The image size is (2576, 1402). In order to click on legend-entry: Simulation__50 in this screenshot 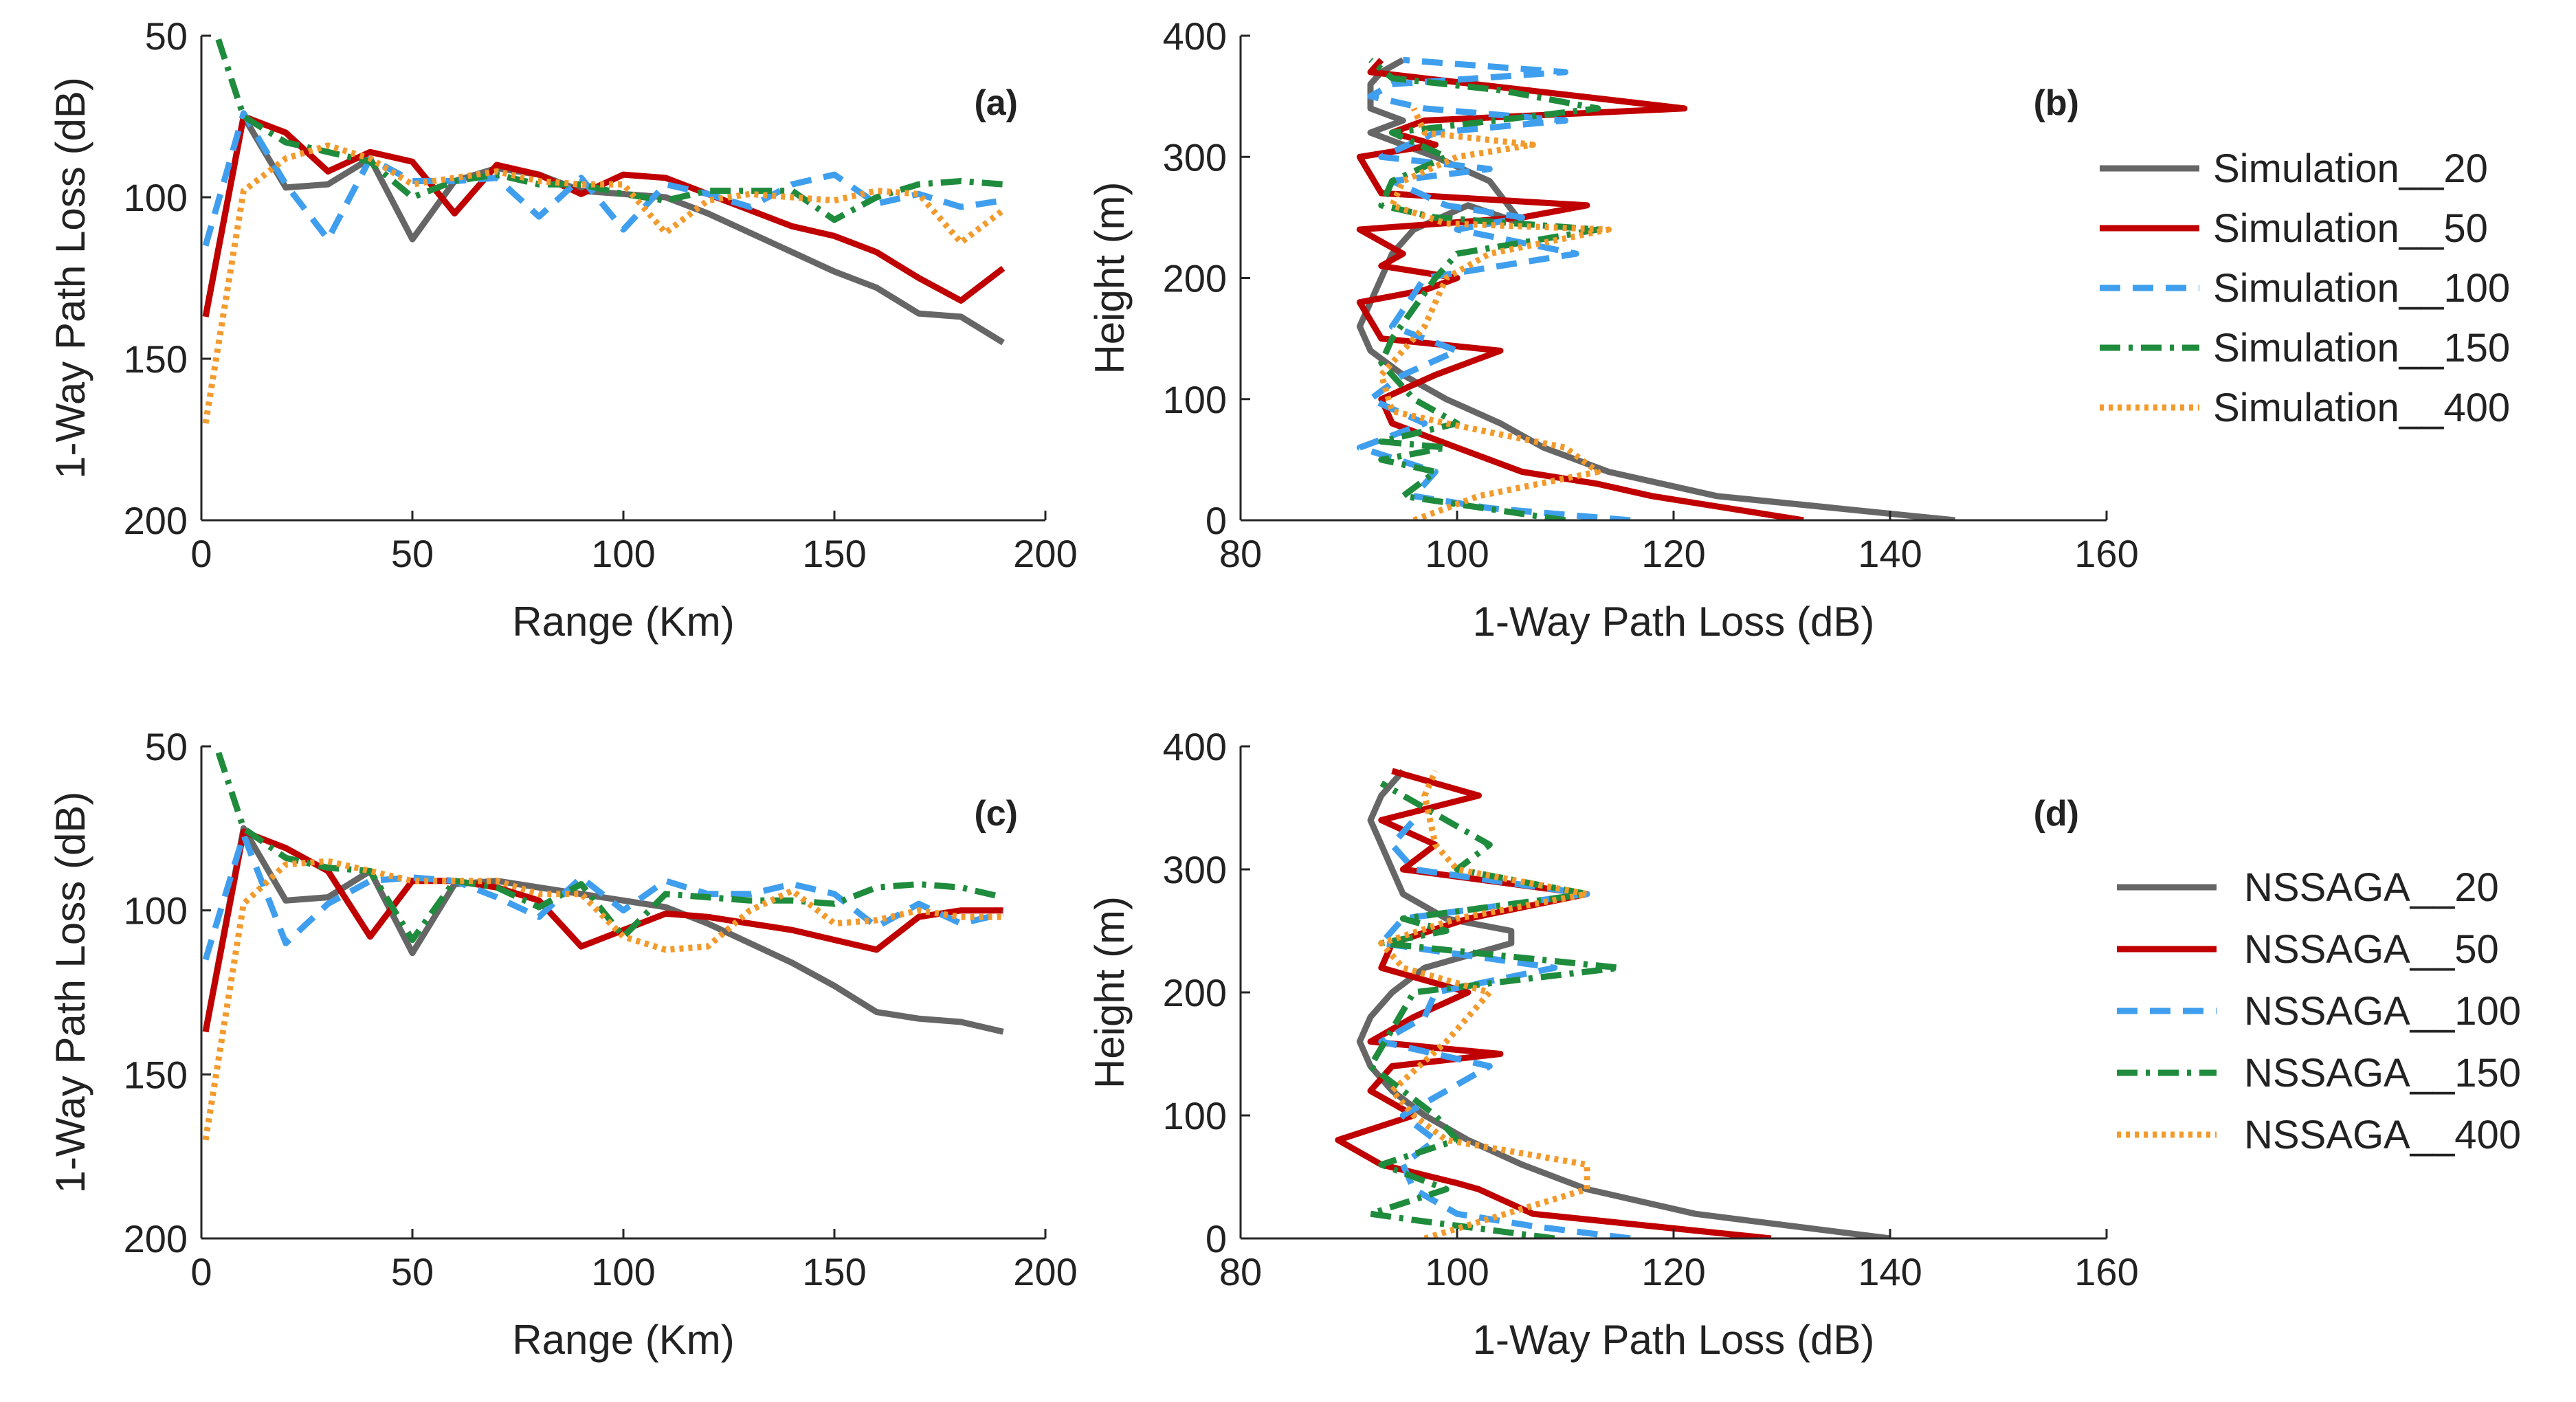, I will do `click(2350, 228)`.